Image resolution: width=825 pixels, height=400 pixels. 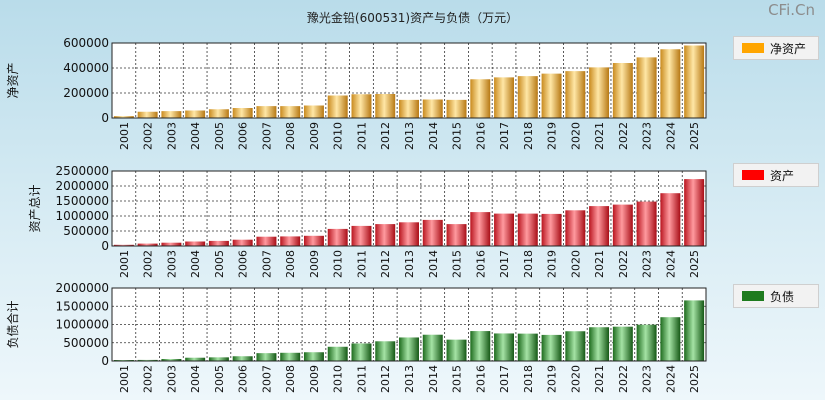 What do you see at coordinates (86, 343) in the screenshot?
I see `y-tick-label: 500000` at bounding box center [86, 343].